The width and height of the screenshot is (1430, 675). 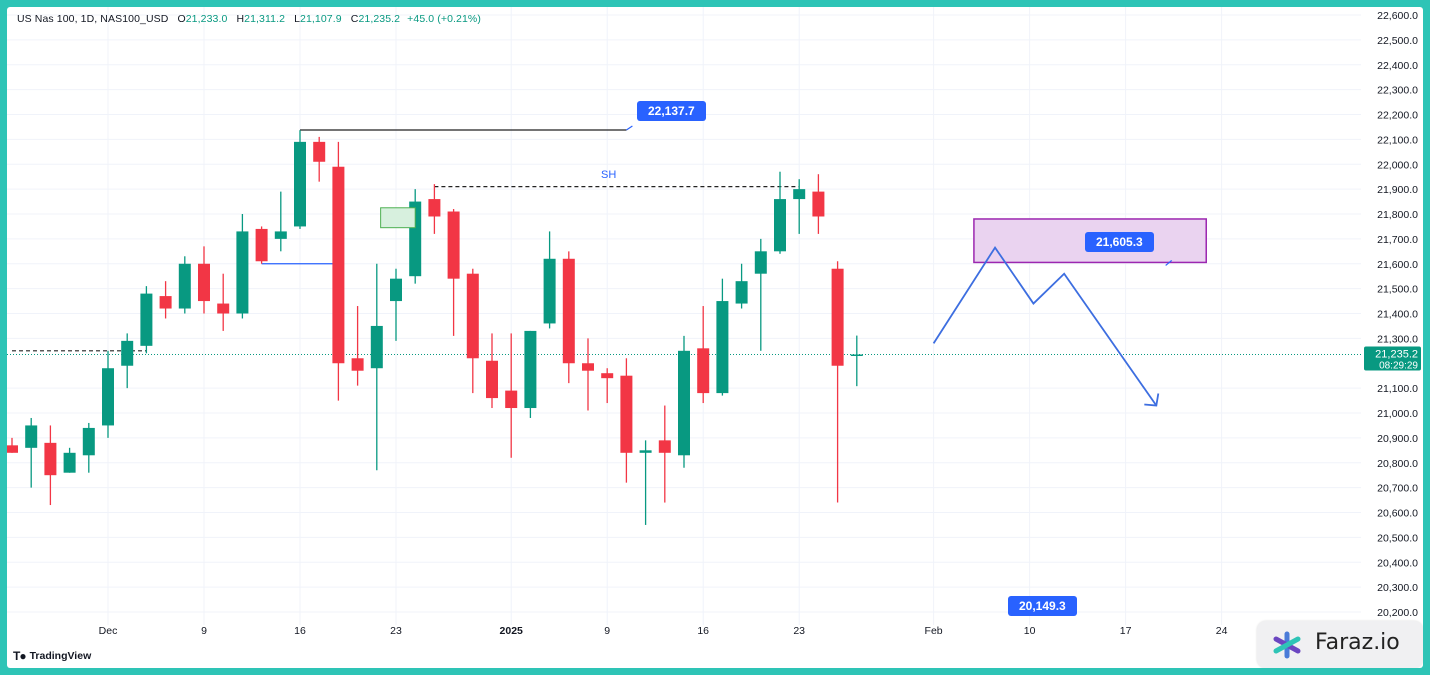 I want to click on swing-high-label: SH, so click(x=609, y=175).